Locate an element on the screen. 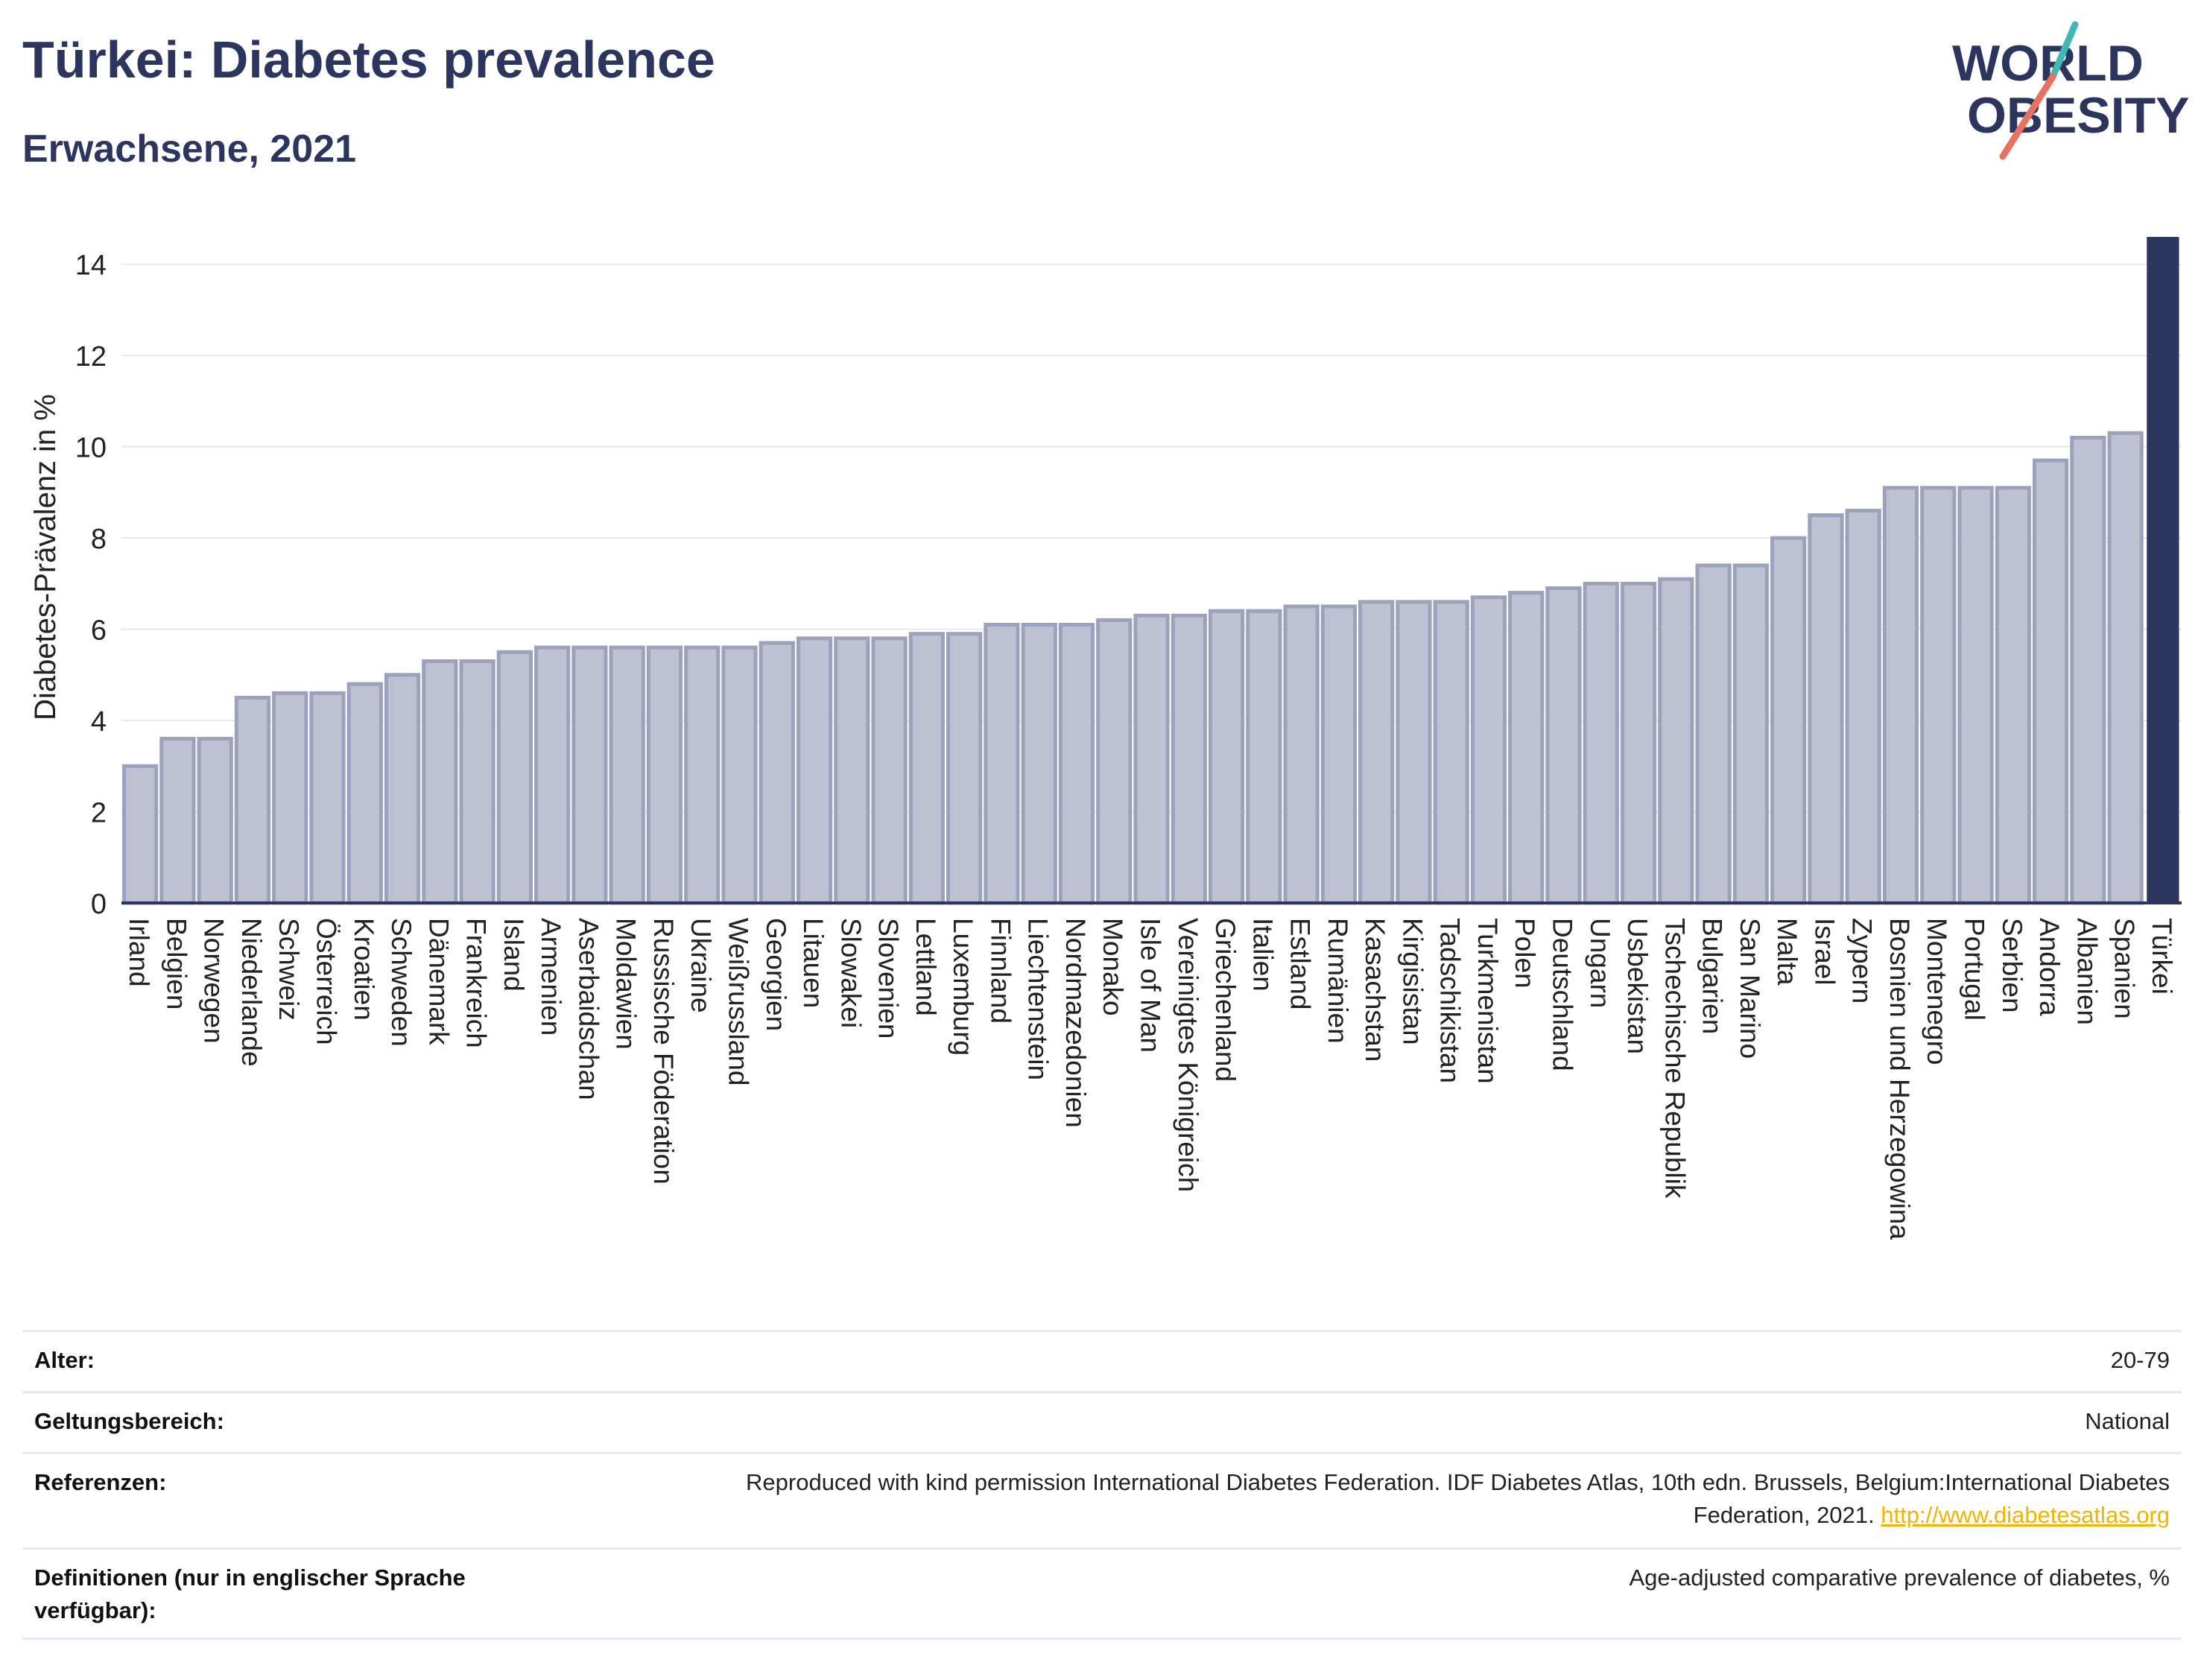 The height and width of the screenshot is (1680, 2204). bar-schweden is located at coordinates (402, 789).